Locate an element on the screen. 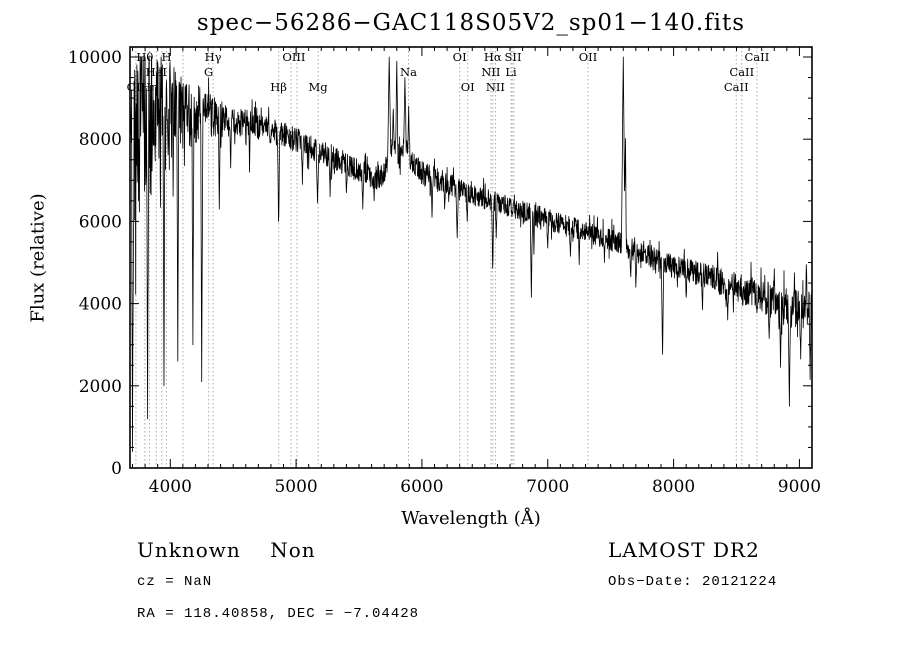 The height and width of the screenshot is (650, 900). ra-dec: RA = 118.40858, DEC = −7.04428 is located at coordinates (278, 614).